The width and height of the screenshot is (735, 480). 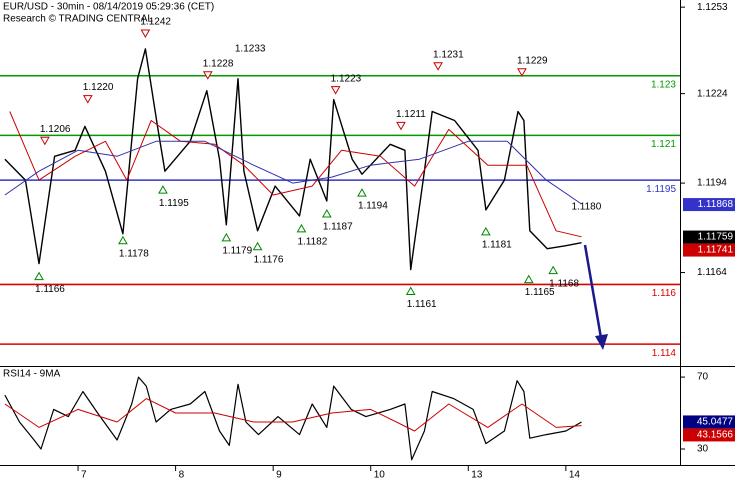 What do you see at coordinates (55, 129) in the screenshot?
I see `high-label: 1.1206` at bounding box center [55, 129].